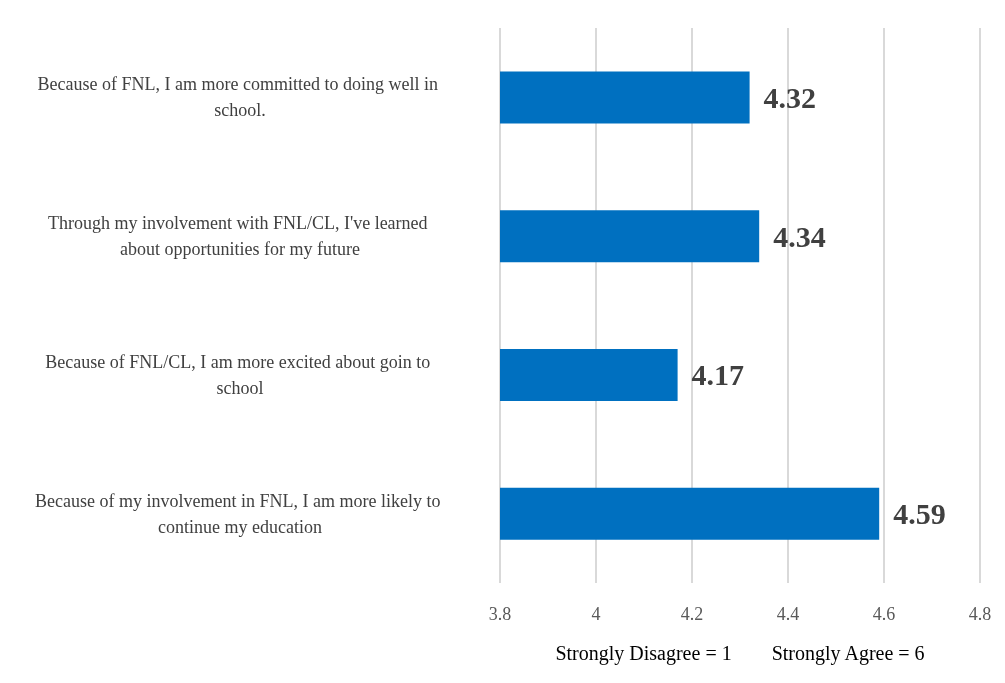 The width and height of the screenshot is (1005, 683). What do you see at coordinates (596, 614) in the screenshot?
I see `x-tick-label: 4` at bounding box center [596, 614].